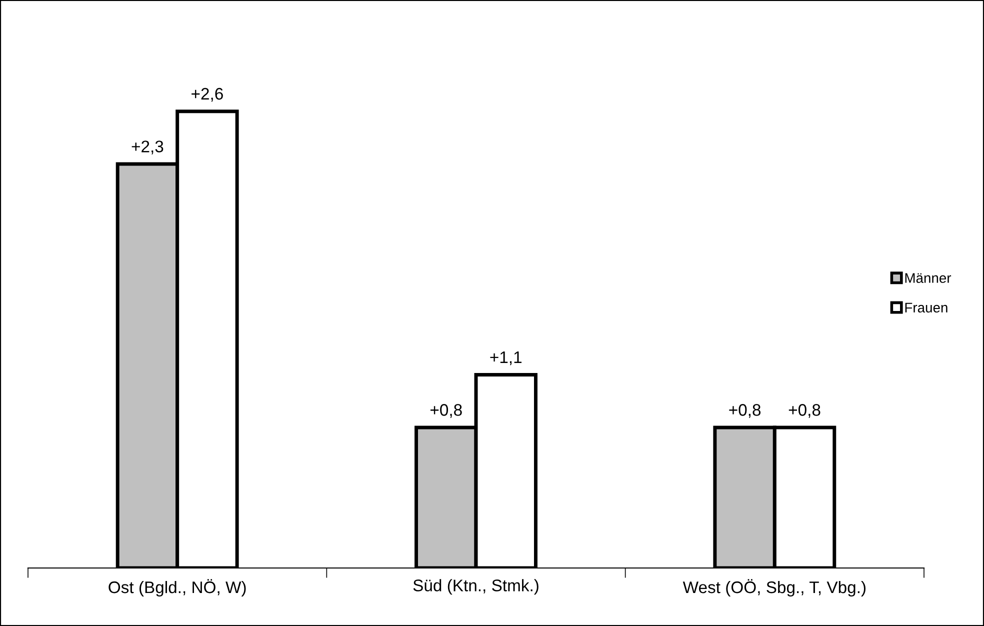 The width and height of the screenshot is (984, 626). What do you see at coordinates (928, 278) in the screenshot?
I see `legend-label: Männer` at bounding box center [928, 278].